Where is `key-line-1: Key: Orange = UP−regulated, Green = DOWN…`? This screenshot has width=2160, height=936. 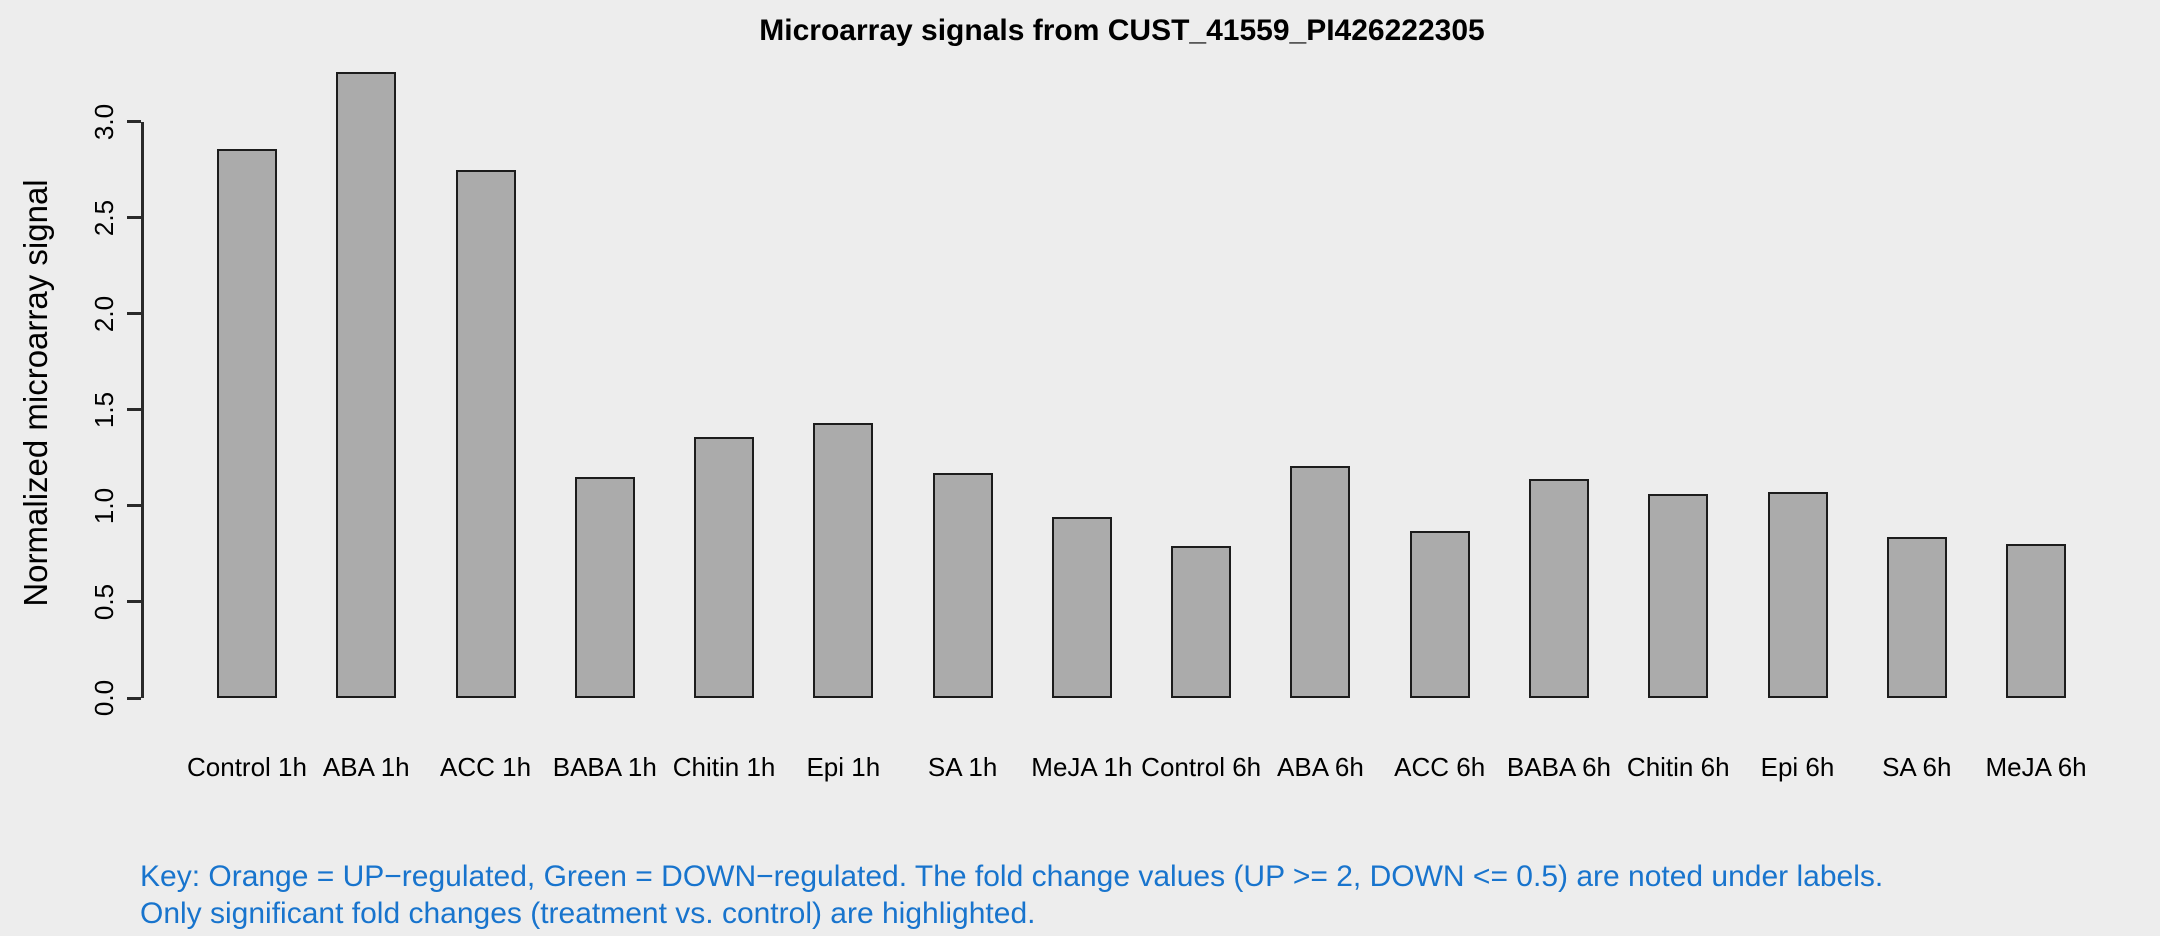 key-line-1: Key: Orange = UP−regulated, Green = DOWN… is located at coordinates (1012, 876).